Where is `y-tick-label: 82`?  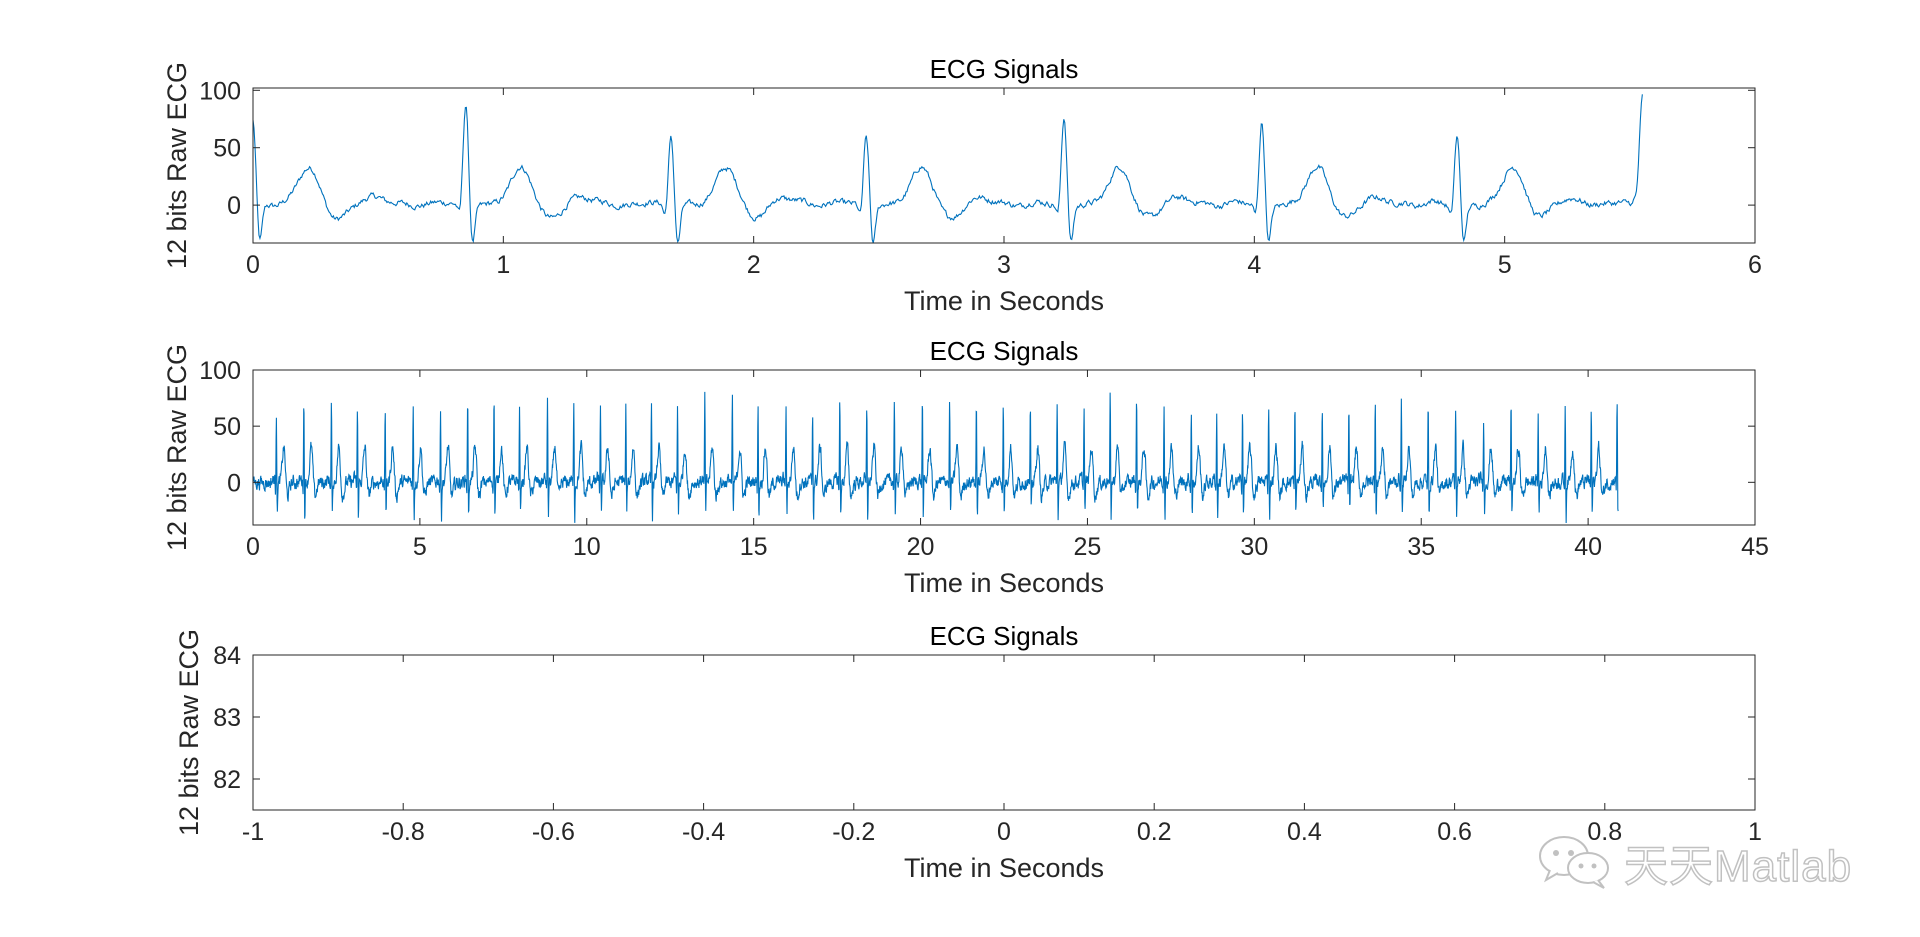
y-tick-label: 82 is located at coordinates (227, 780).